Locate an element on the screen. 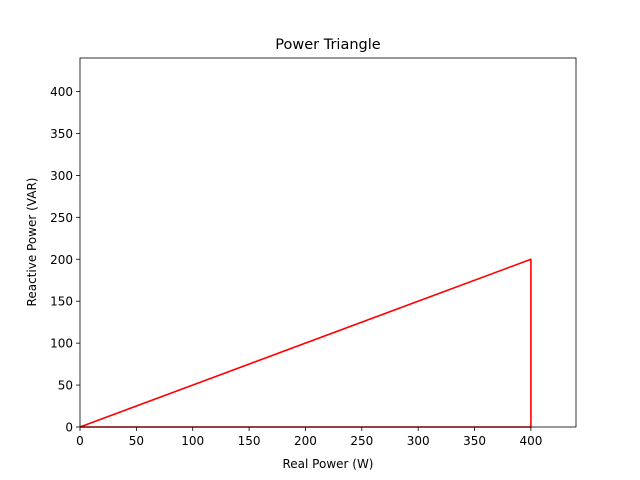 The height and width of the screenshot is (480, 640). y-tick-label: 350 is located at coordinates (61, 134).